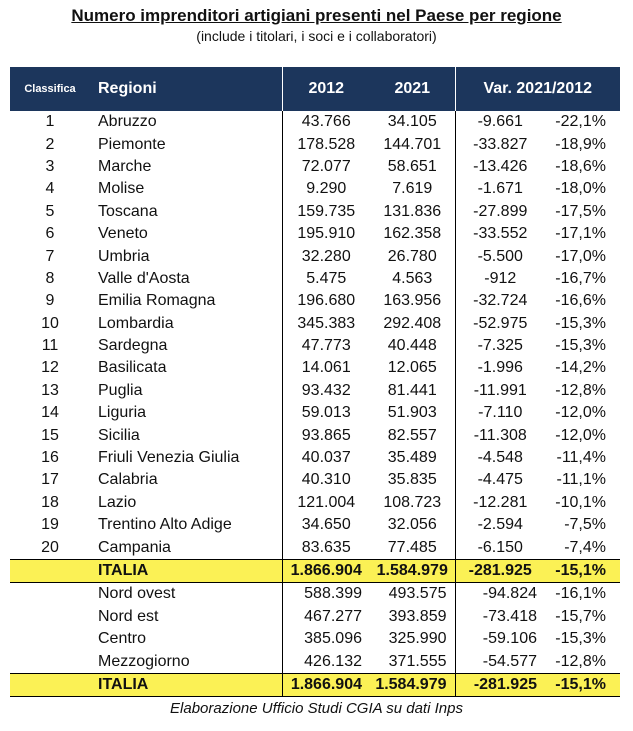 This screenshot has width=633, height=731. I want to click on area-row: Nord ovest 588.399 493.575 -94.824 -16,1%, so click(315, 594).